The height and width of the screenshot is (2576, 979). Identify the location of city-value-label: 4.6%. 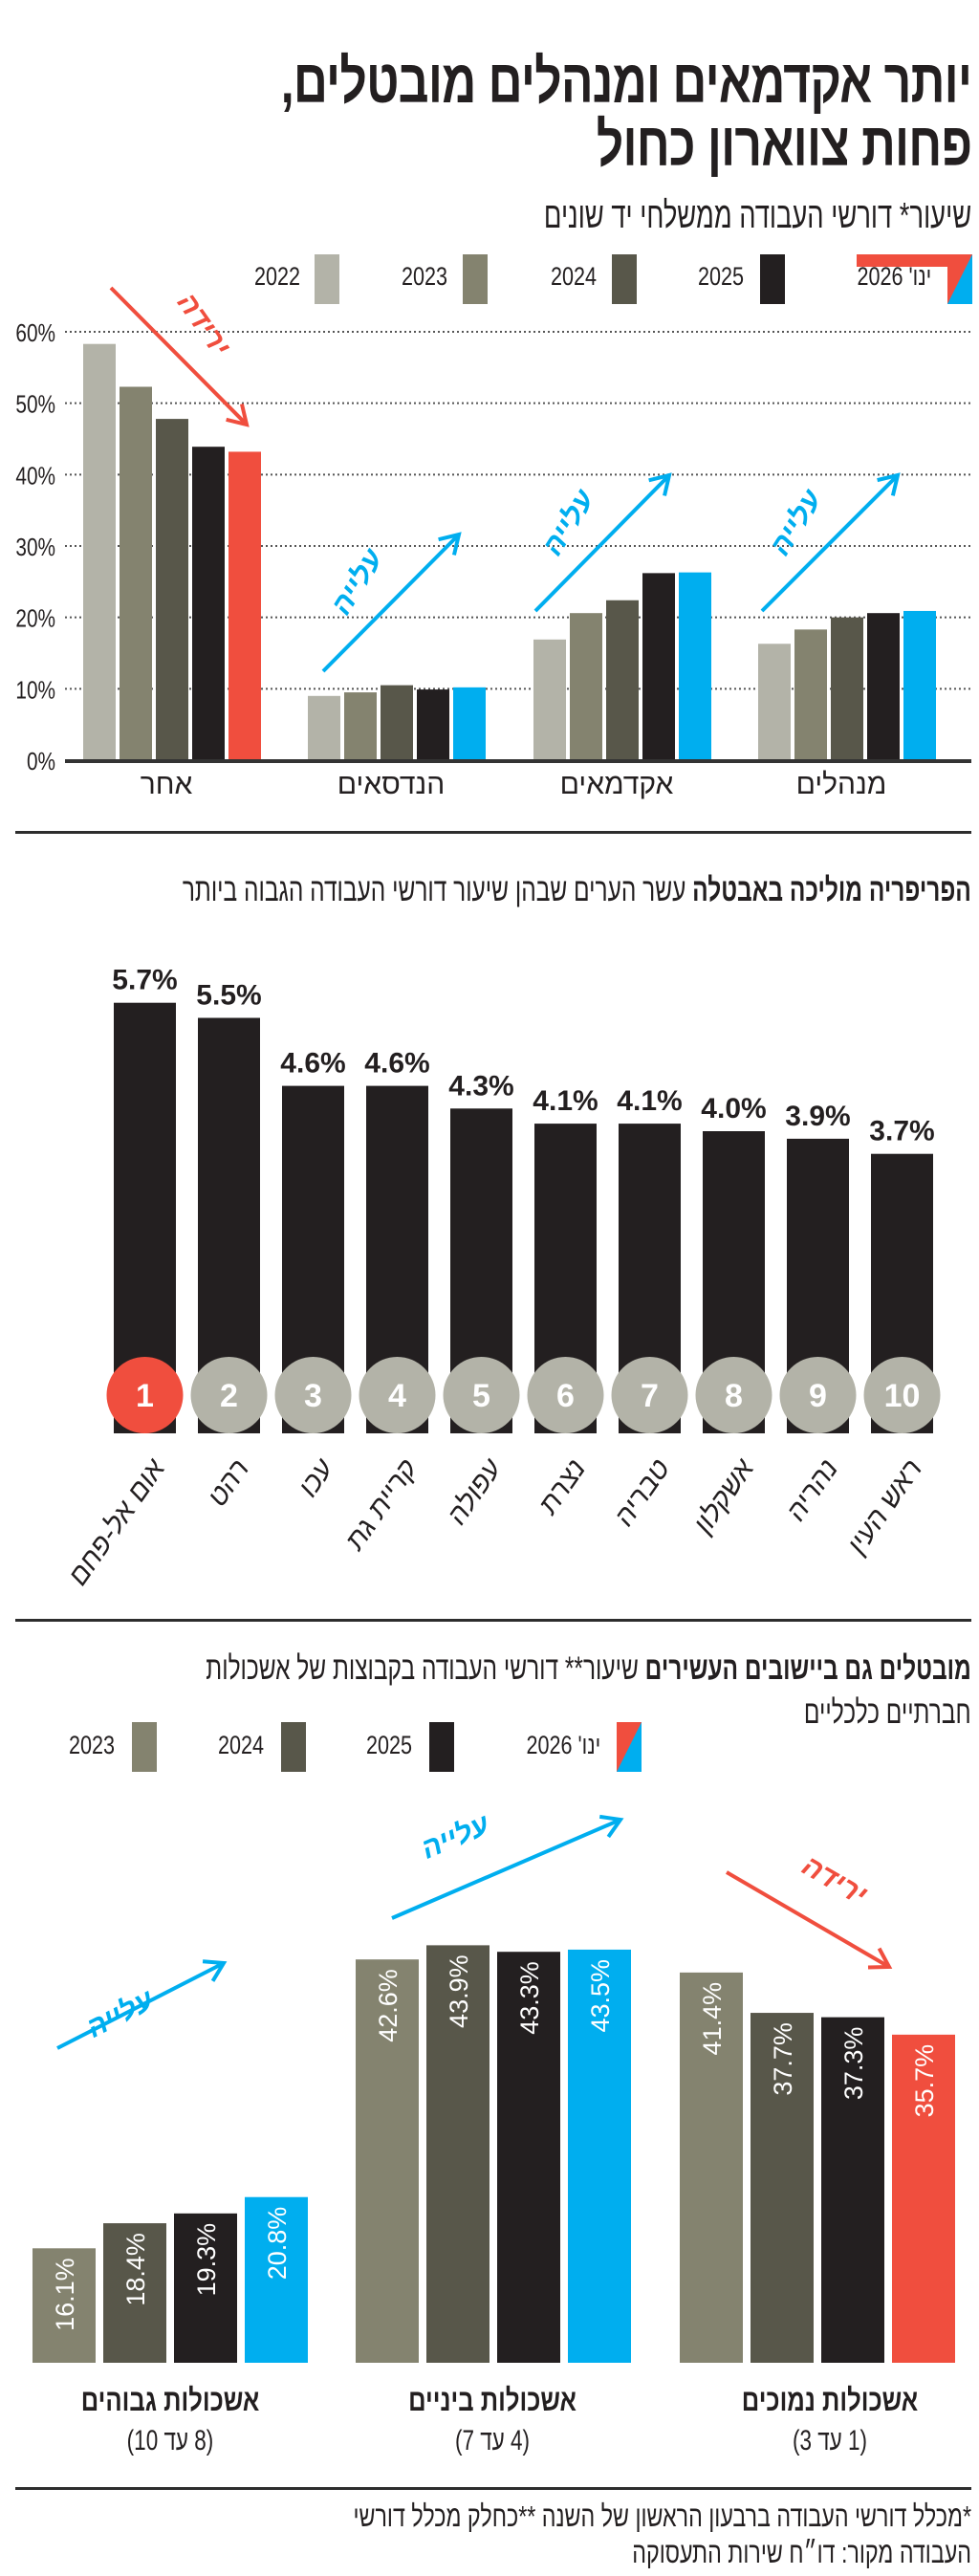
(312, 1064).